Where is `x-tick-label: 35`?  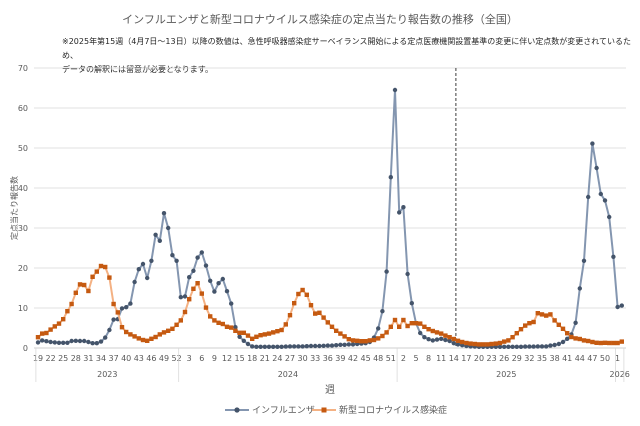
x-tick-label: 35 is located at coordinates (542, 358).